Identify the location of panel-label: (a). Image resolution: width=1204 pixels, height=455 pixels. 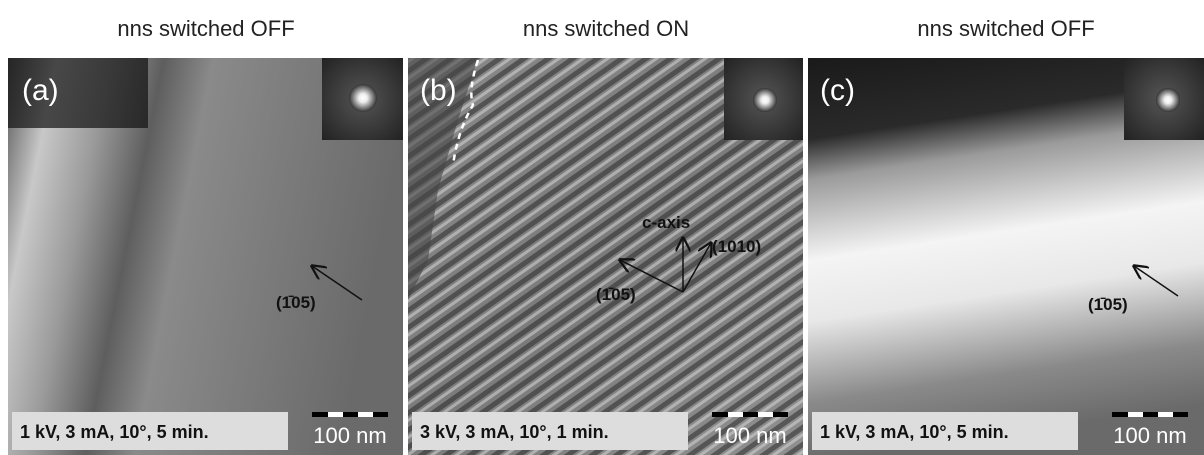
(40, 90).